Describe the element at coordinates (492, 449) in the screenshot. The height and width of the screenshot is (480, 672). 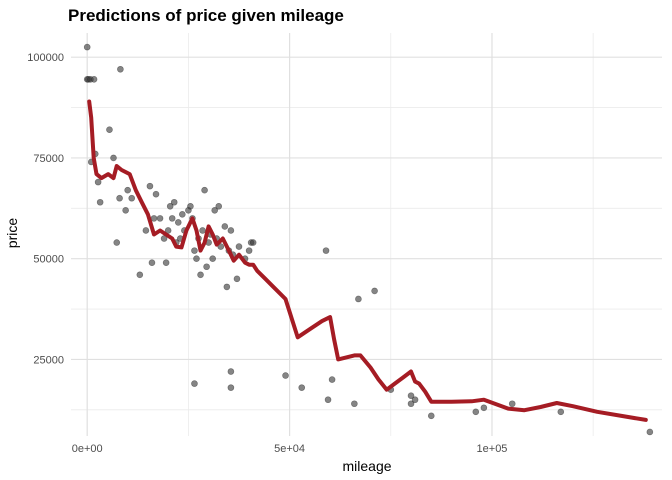
I see `x-tick-label: 1e+05` at that location.